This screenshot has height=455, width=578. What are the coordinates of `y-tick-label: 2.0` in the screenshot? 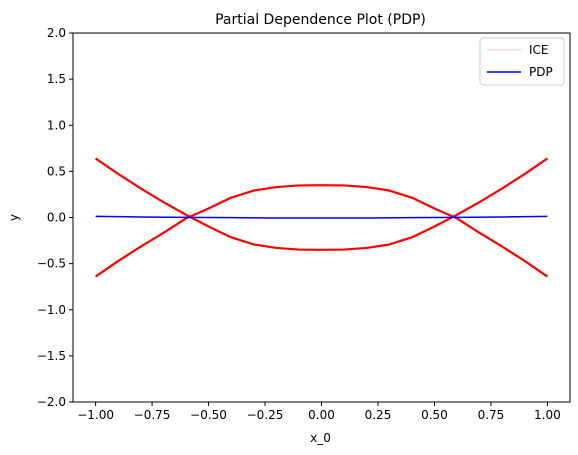 It's located at (56, 33).